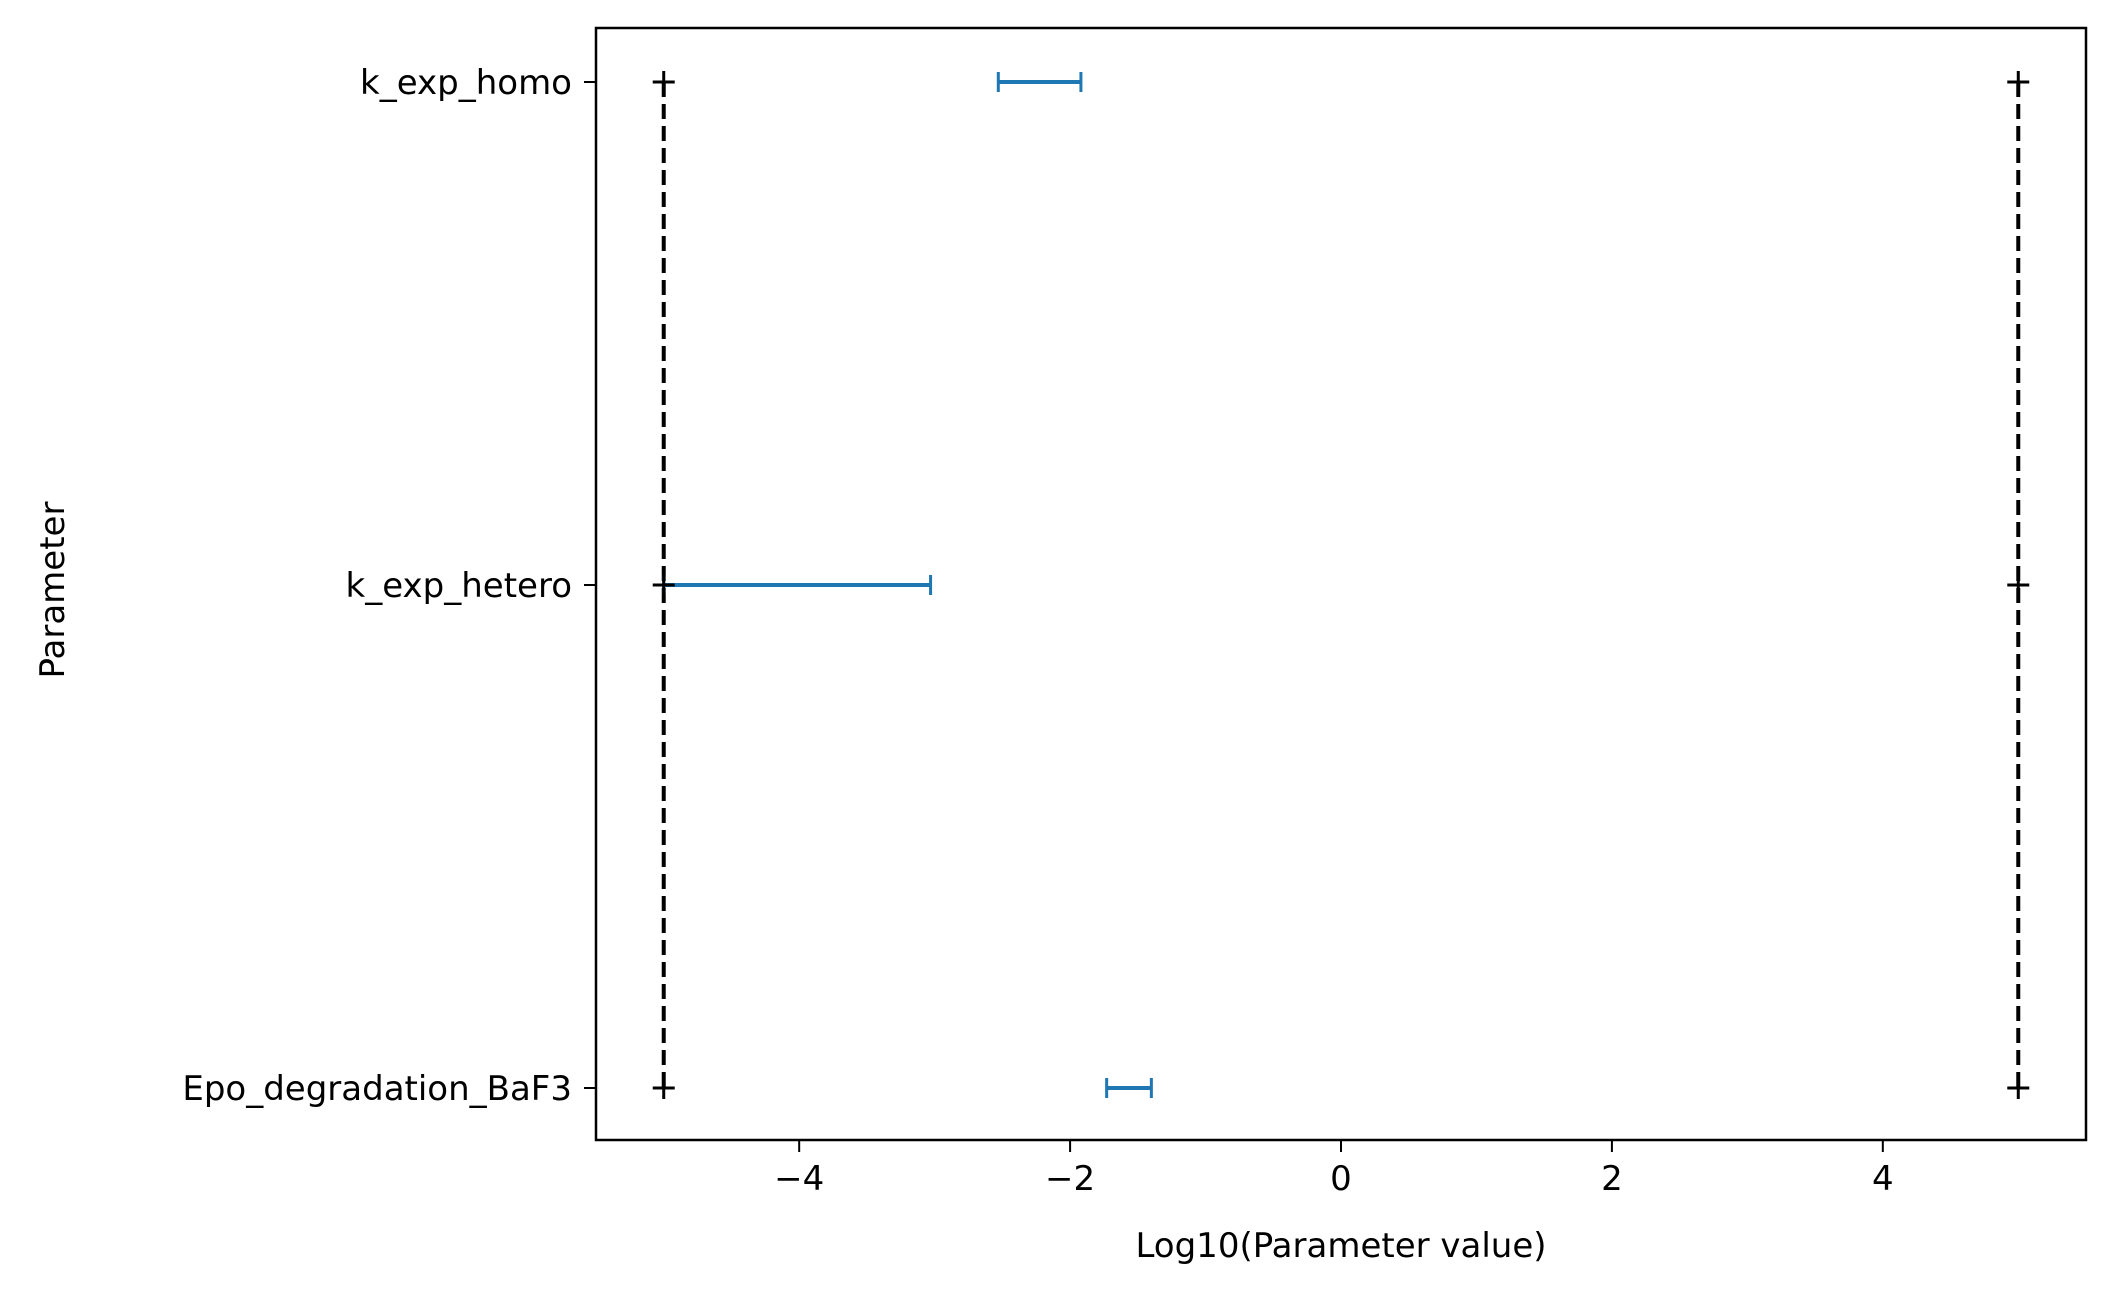 This screenshot has height=1298, width=2112. Describe the element at coordinates (1070, 1179) in the screenshot. I see `x-tick-label: −2` at that location.